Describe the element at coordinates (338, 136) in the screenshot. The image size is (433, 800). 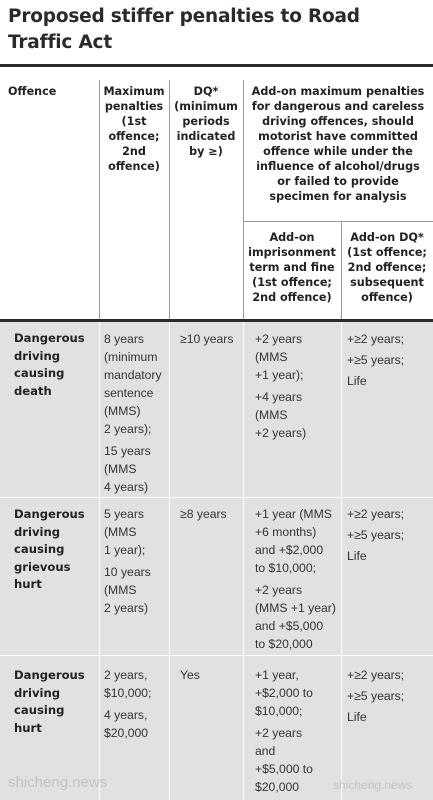
I see `header-line: motorist have committed` at that location.